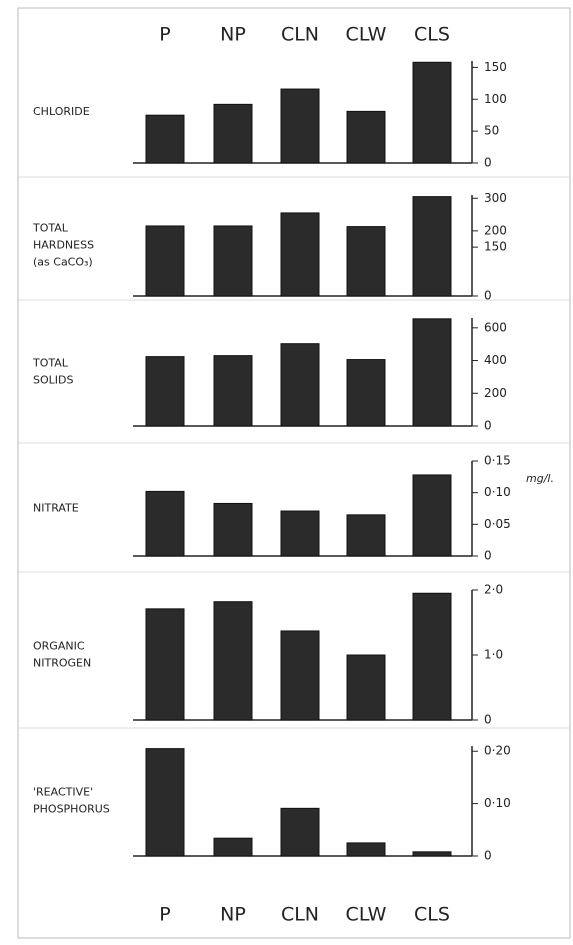  What do you see at coordinates (497, 524) in the screenshot?
I see `y-tick-label: 0·05` at bounding box center [497, 524].